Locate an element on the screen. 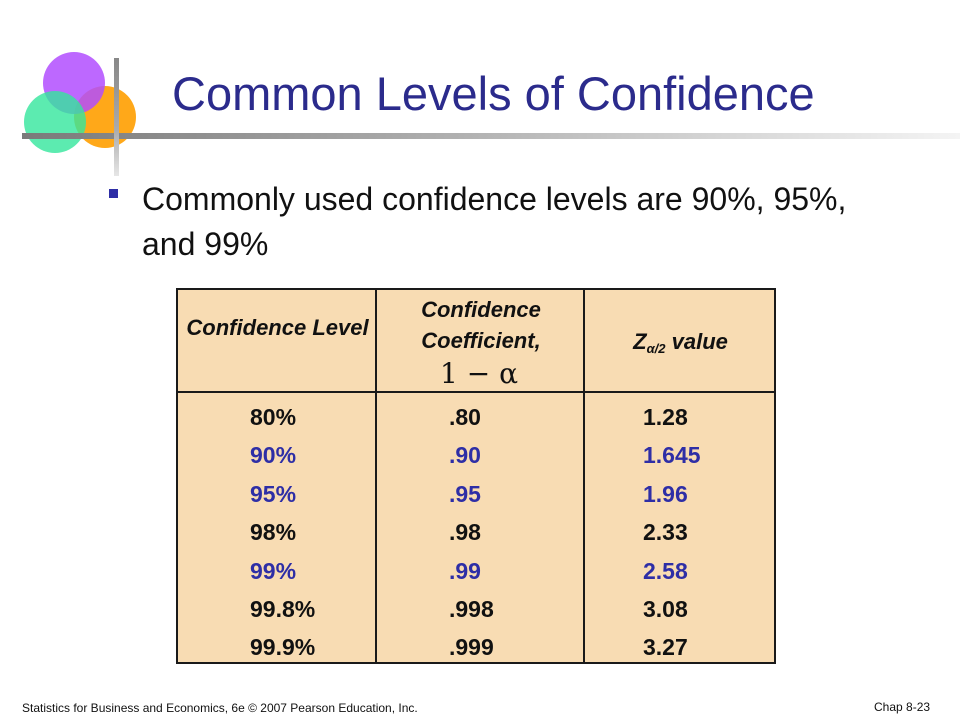 This screenshot has height=720, width=960. table-cell-z: 3.27 is located at coordinates (665, 647).